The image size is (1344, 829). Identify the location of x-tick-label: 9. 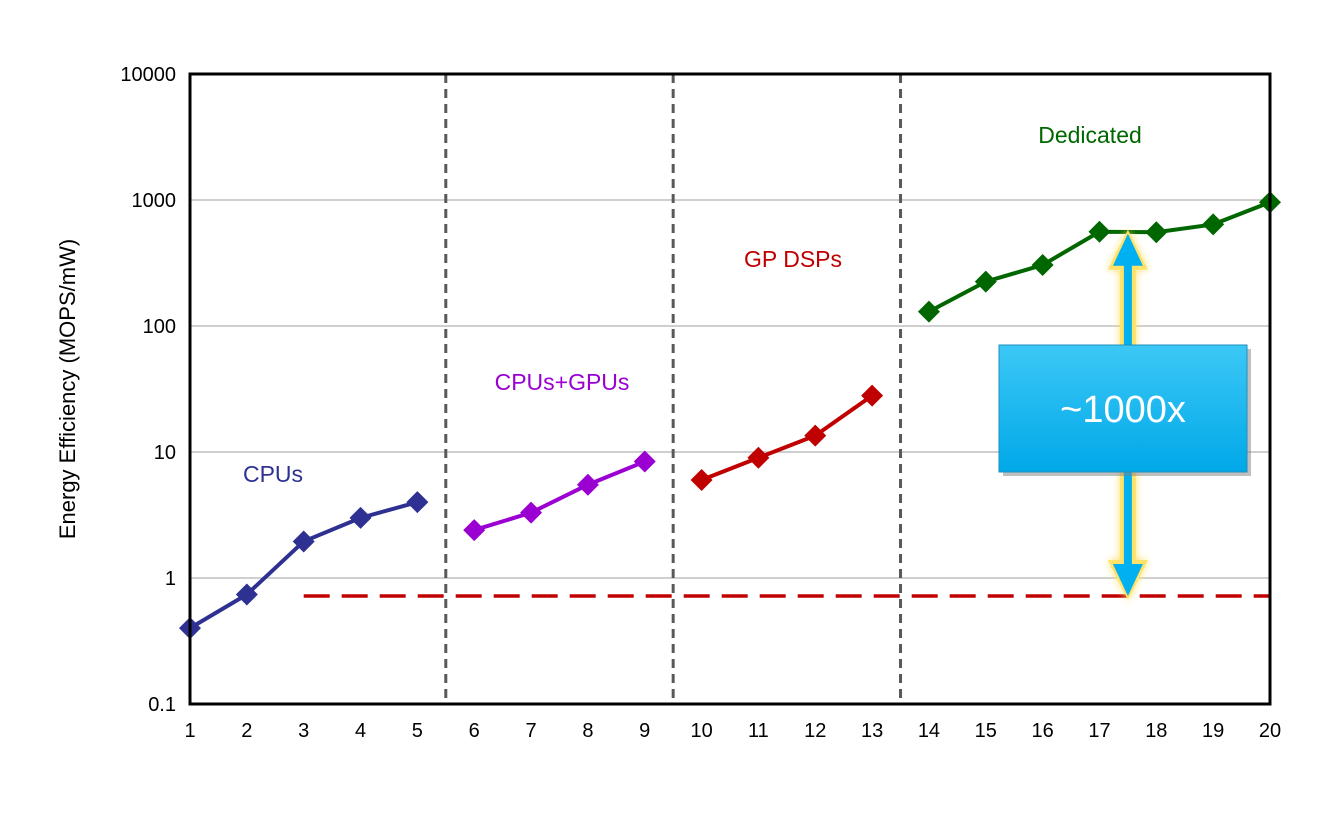
(644, 731).